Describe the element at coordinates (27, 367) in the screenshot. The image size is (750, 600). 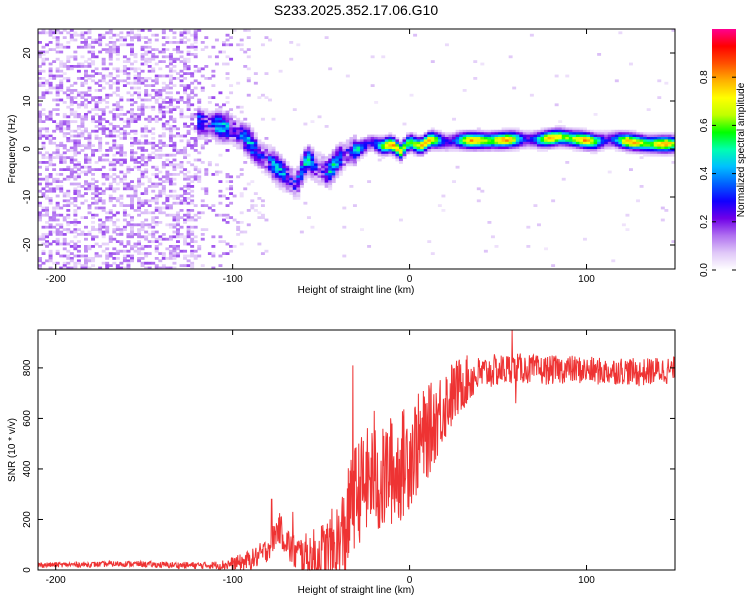
I see `snr-y-tick-label: 800` at that location.